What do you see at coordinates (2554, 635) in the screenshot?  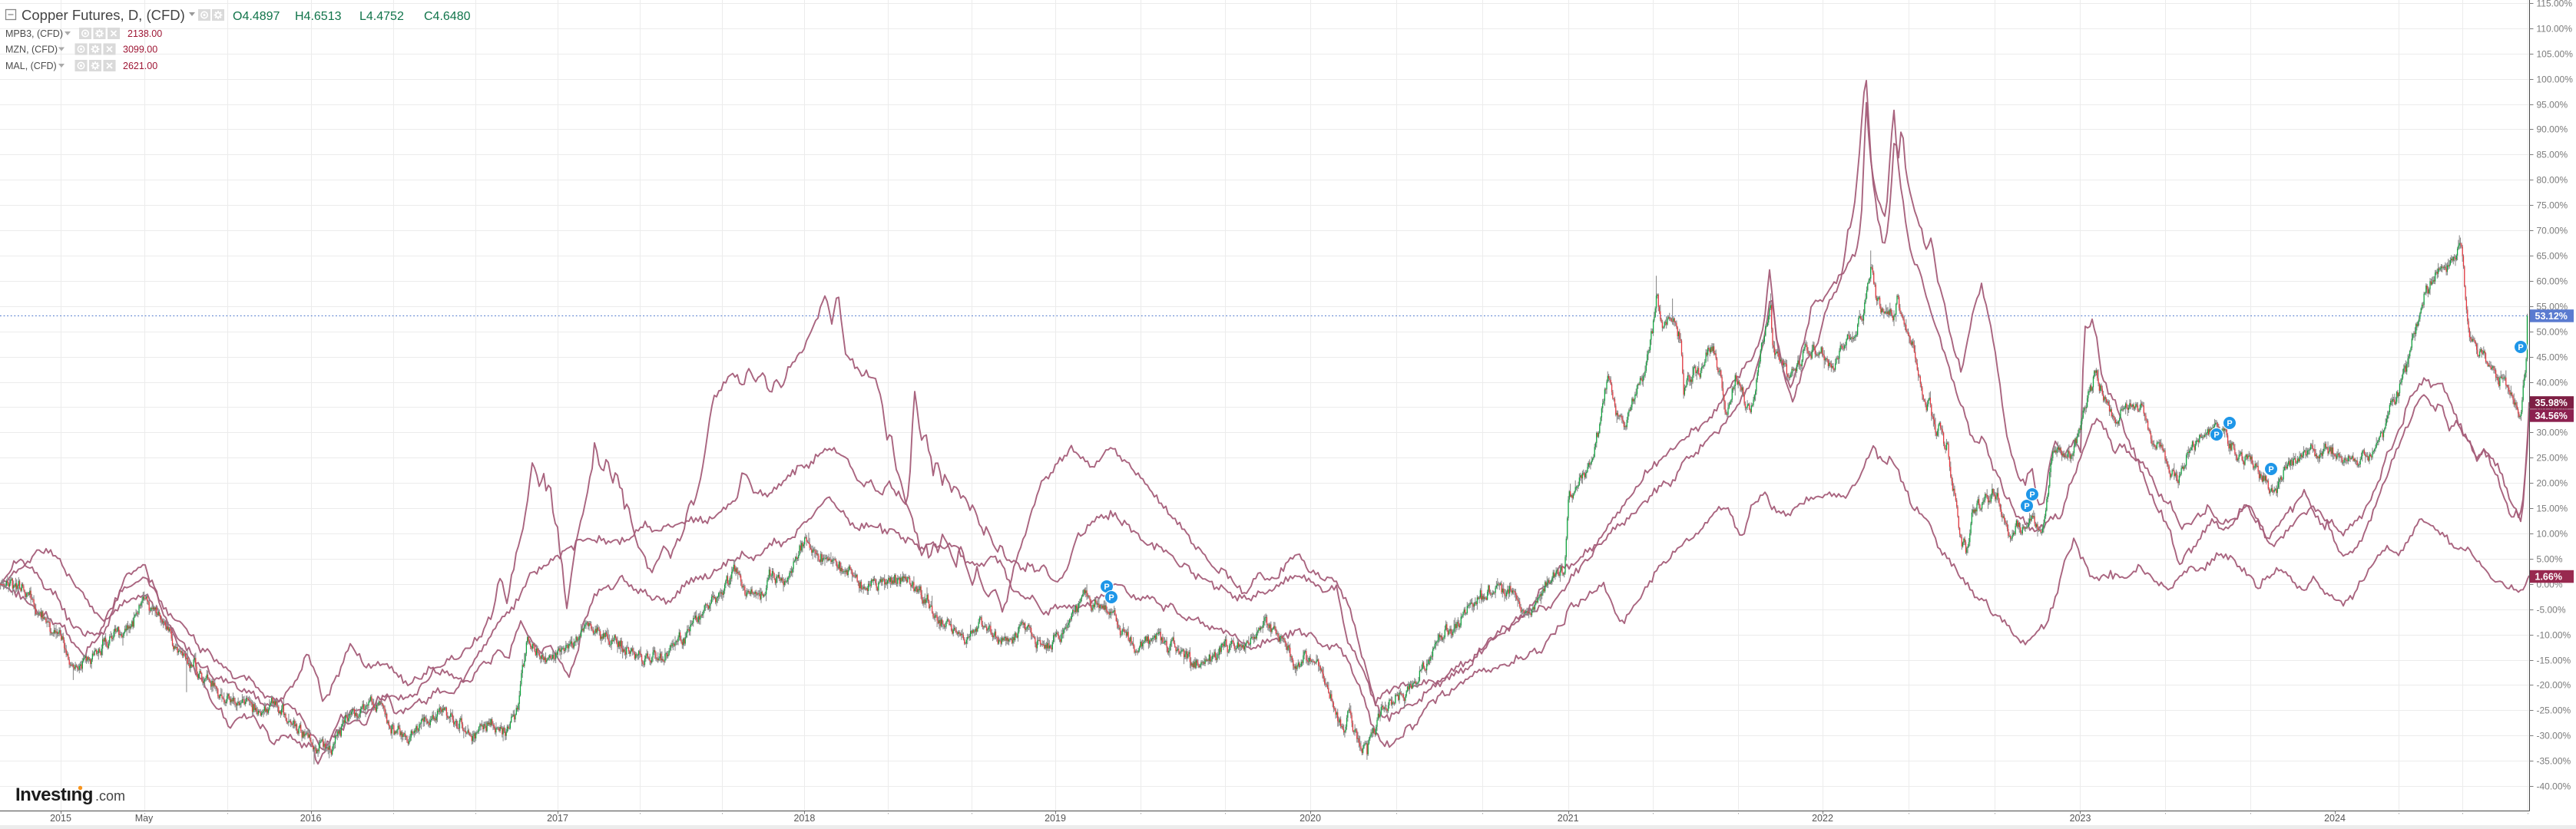 I see `svg-text: -10.00%` at bounding box center [2554, 635].